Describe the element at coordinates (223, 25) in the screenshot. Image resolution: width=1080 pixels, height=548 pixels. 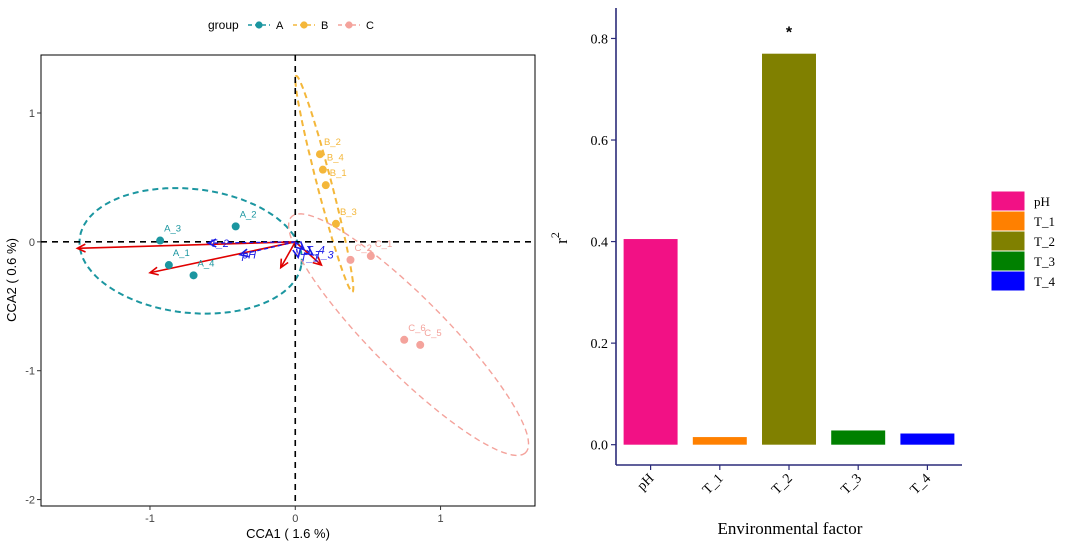
I see `legend-title: group` at that location.